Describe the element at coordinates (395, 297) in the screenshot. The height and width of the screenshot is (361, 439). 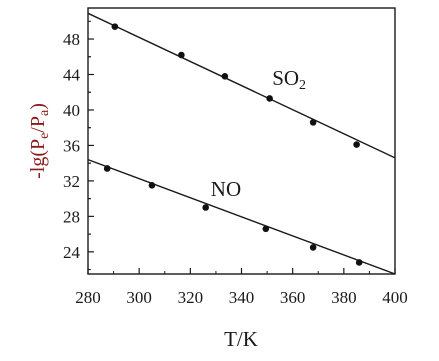
I see `x-tick-label: 400` at that location.